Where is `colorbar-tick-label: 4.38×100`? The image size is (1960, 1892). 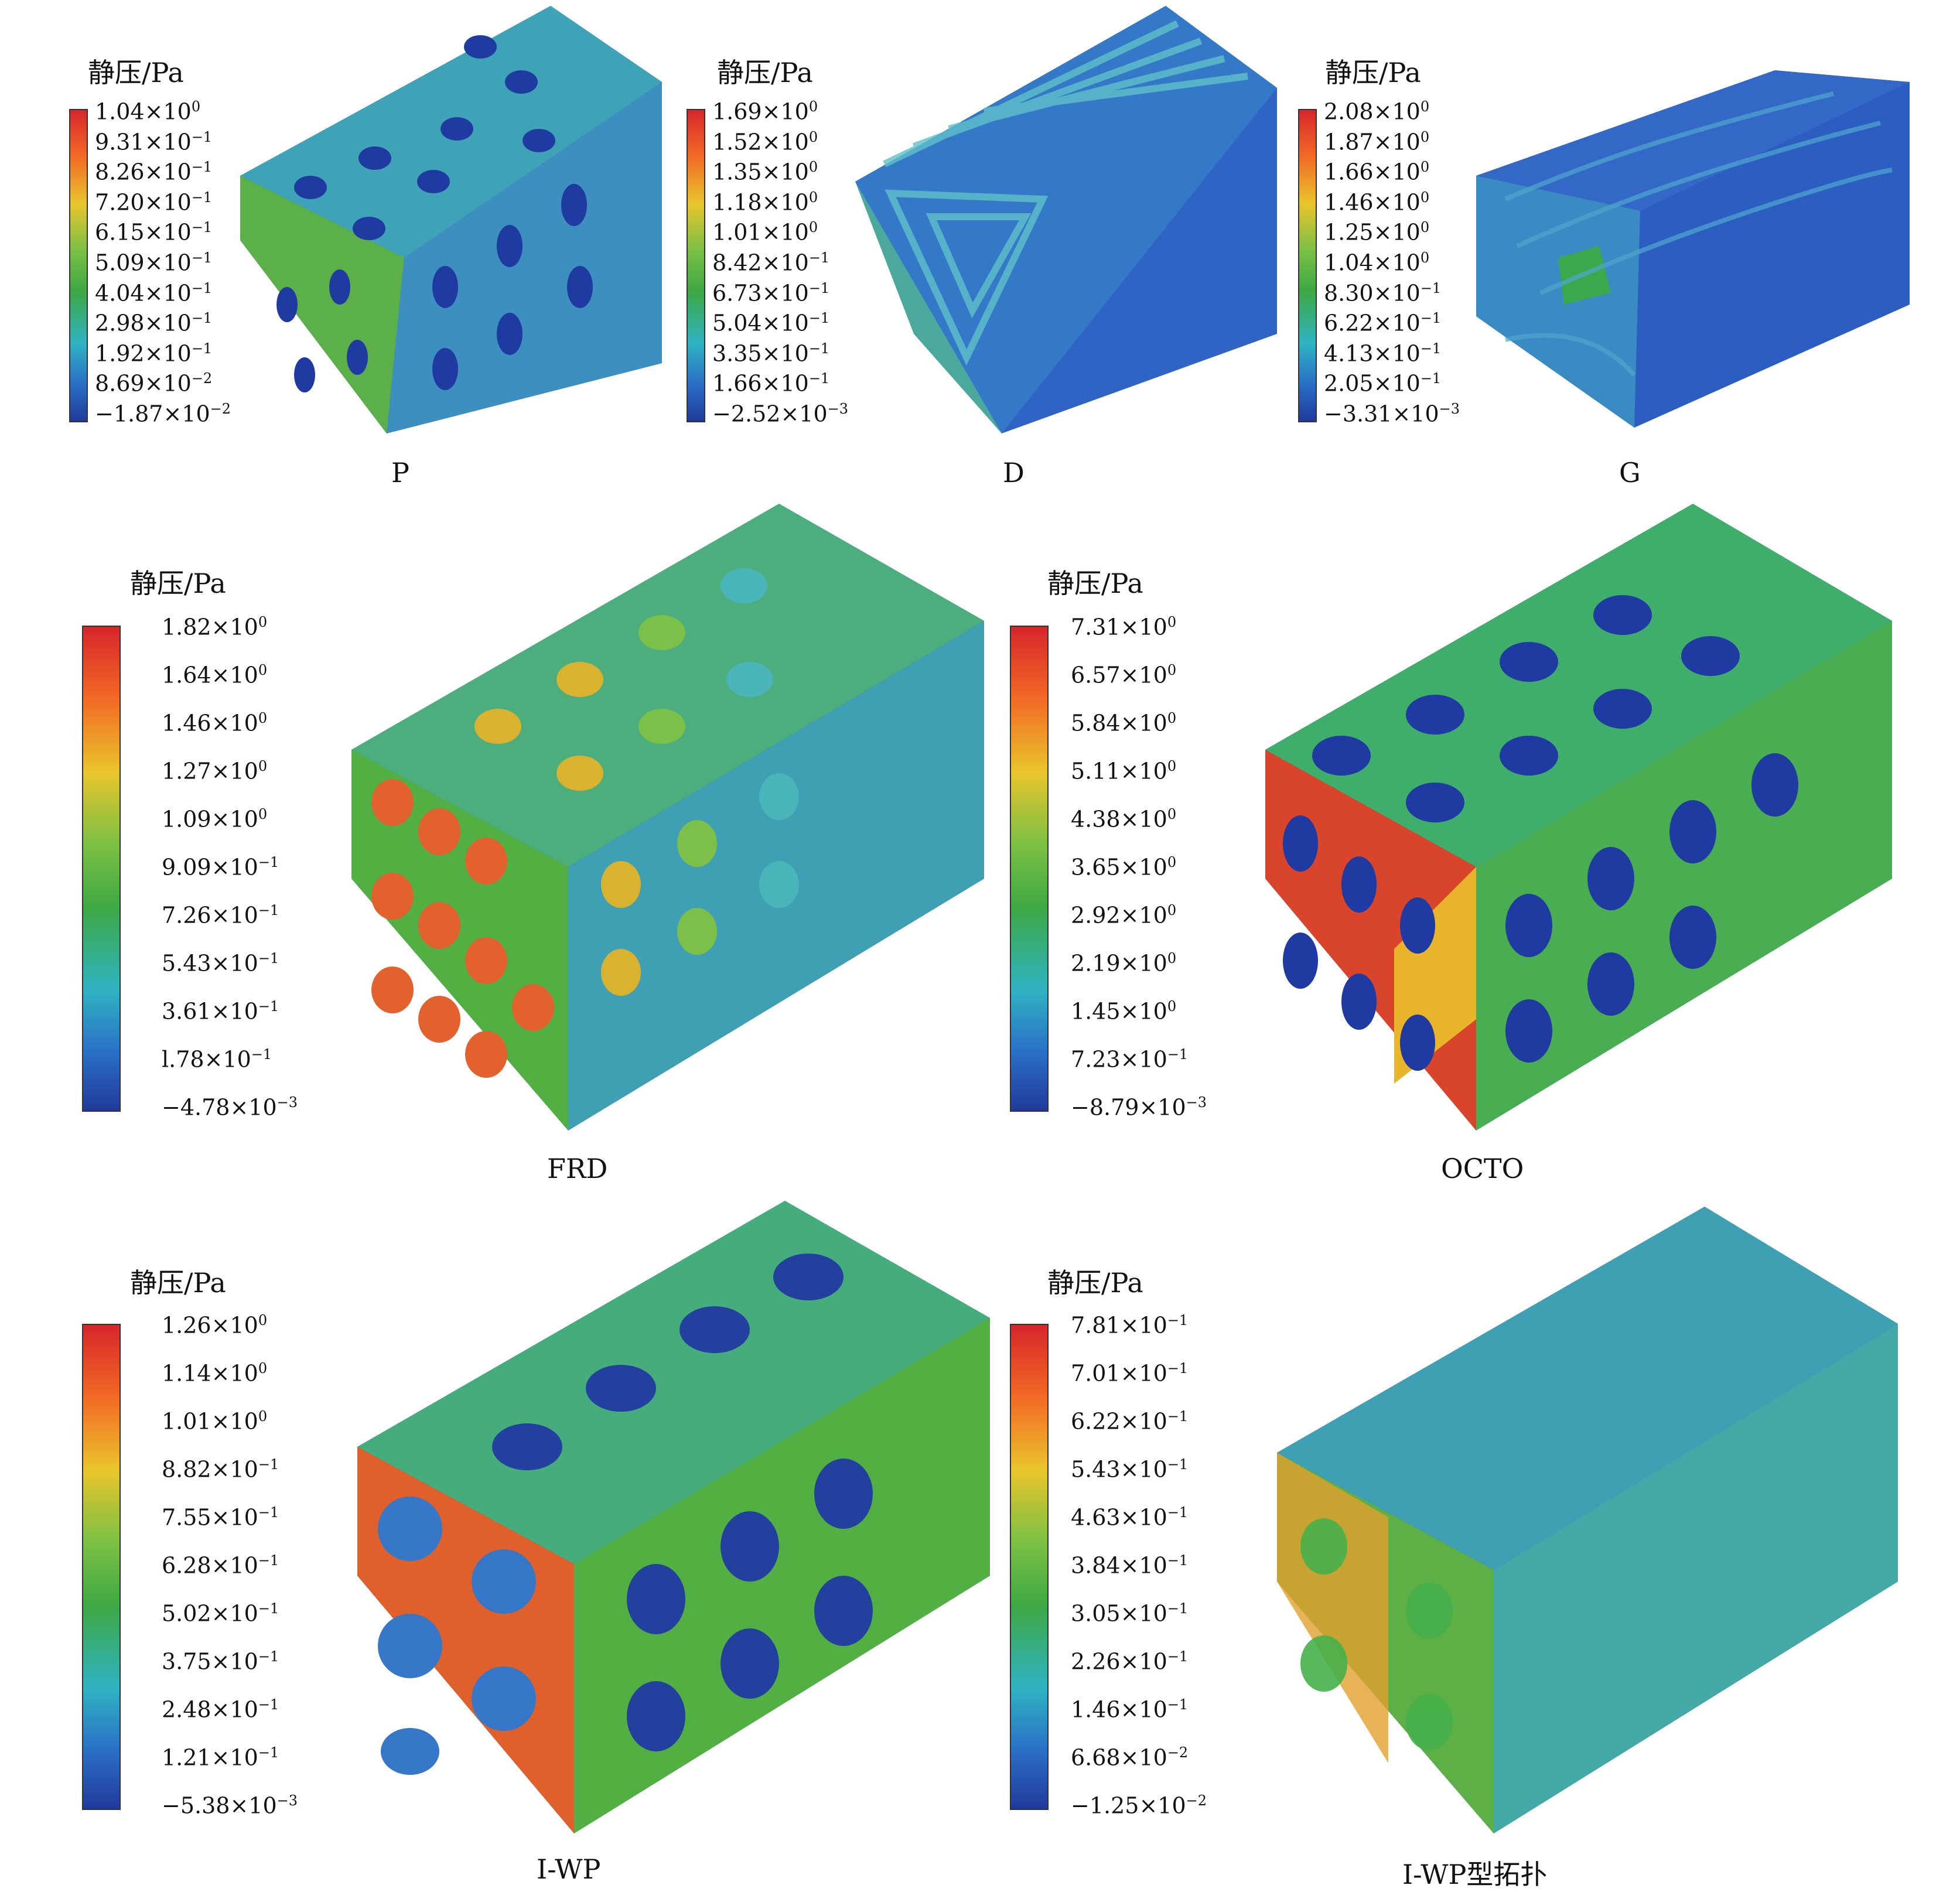
colorbar-tick-label: 4.38×100 is located at coordinates (1124, 819).